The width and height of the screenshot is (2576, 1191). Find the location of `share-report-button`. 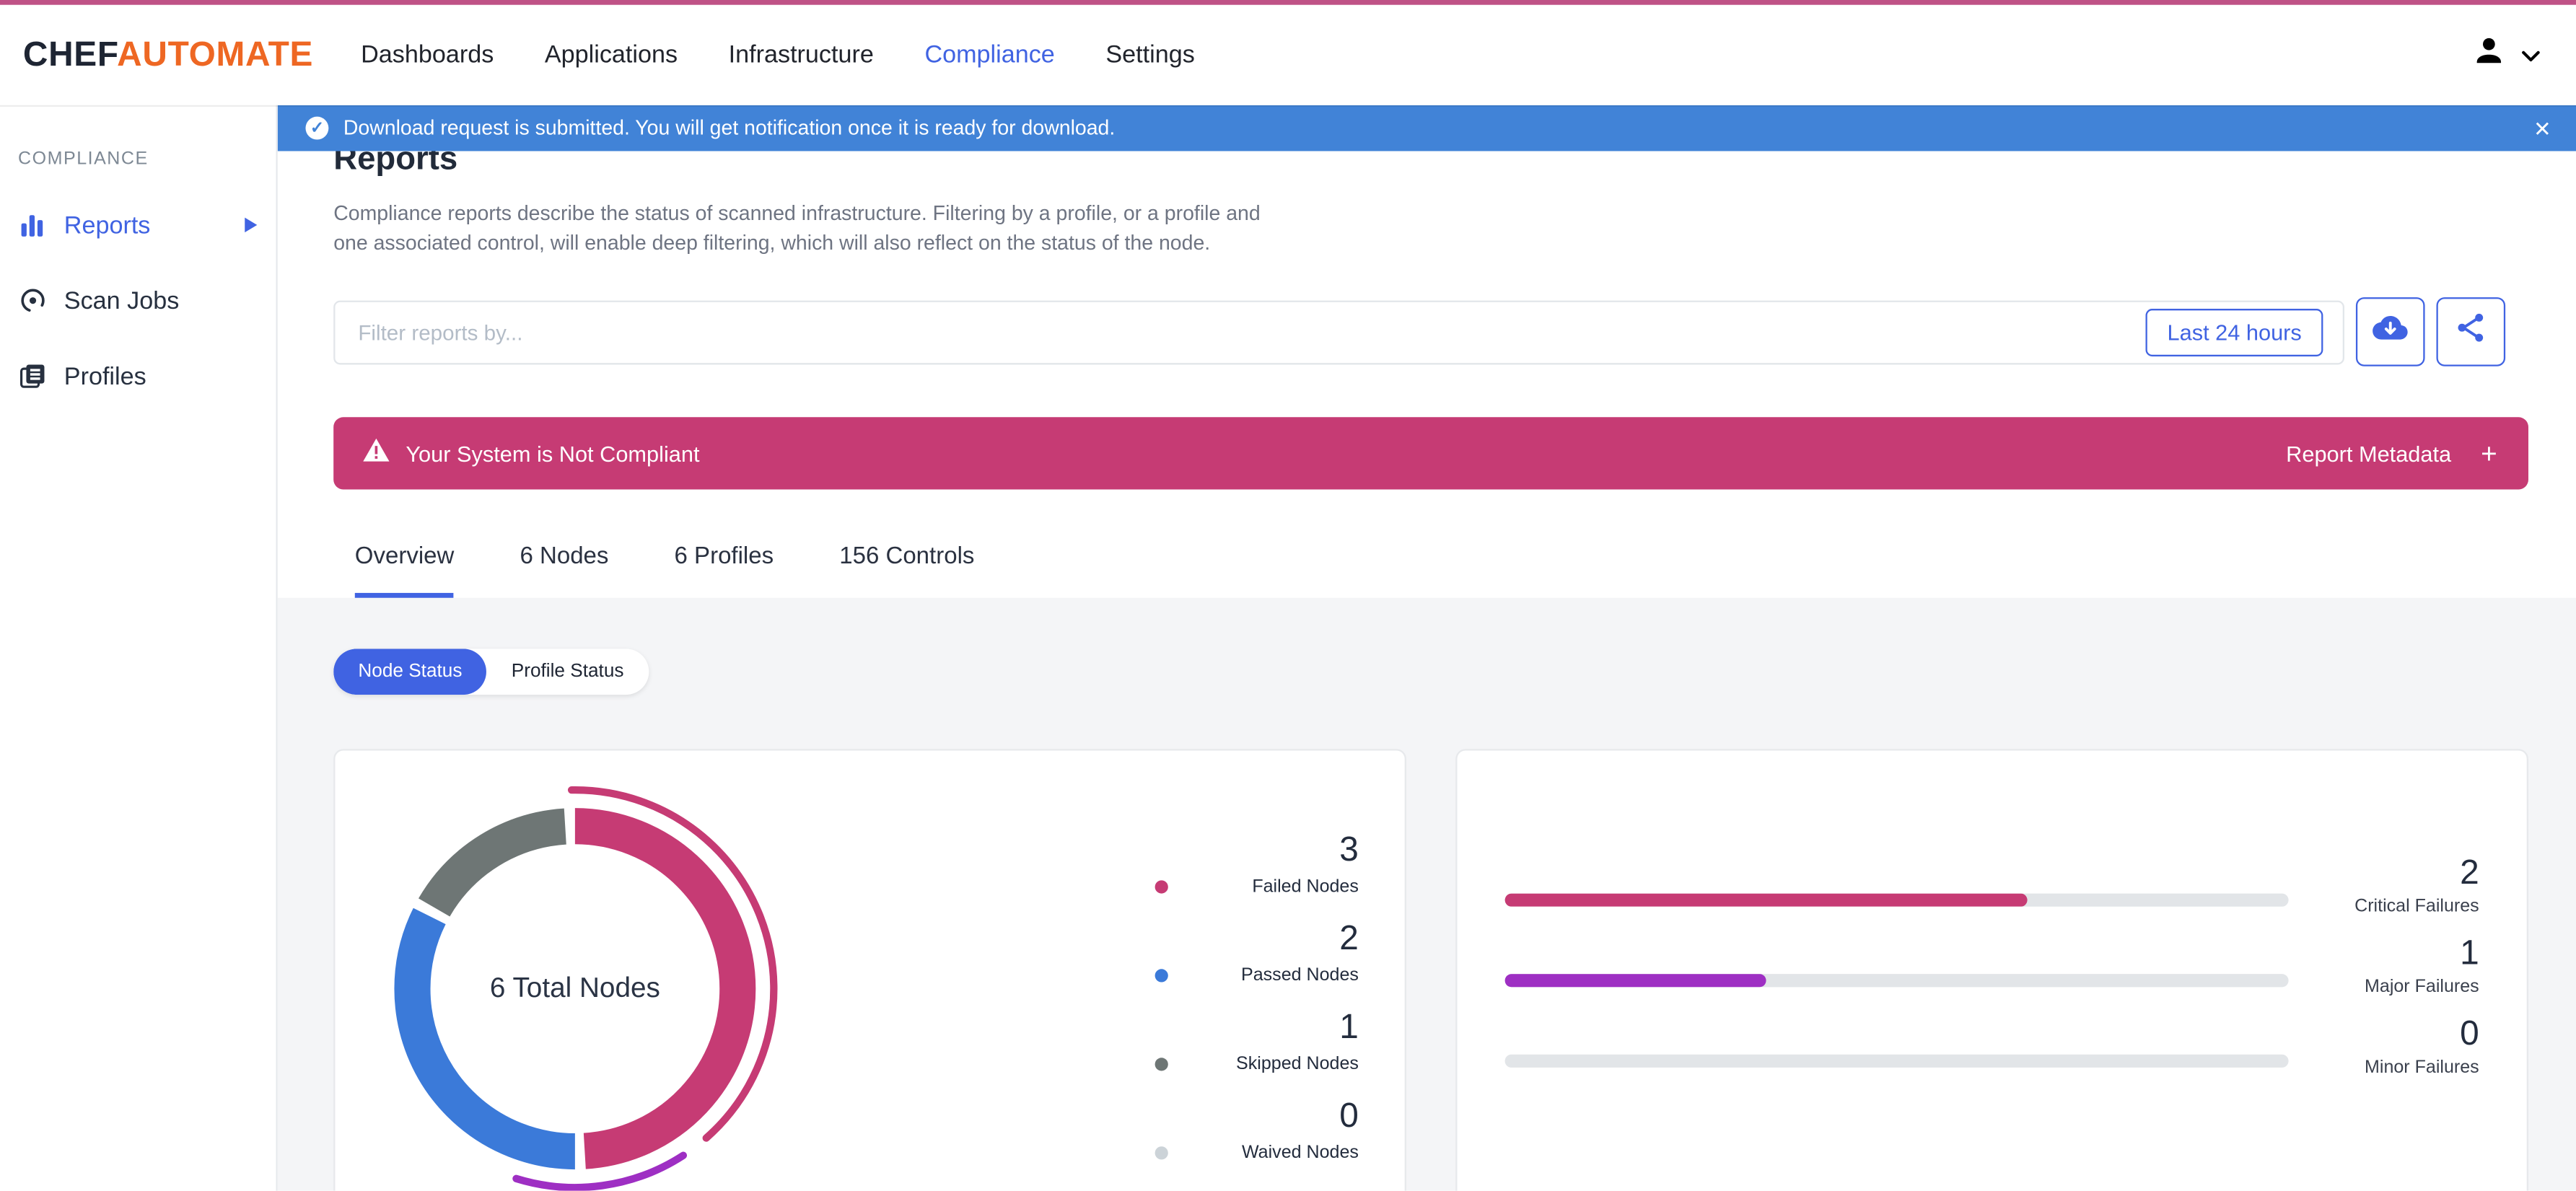

share-report-button is located at coordinates (2471, 332).